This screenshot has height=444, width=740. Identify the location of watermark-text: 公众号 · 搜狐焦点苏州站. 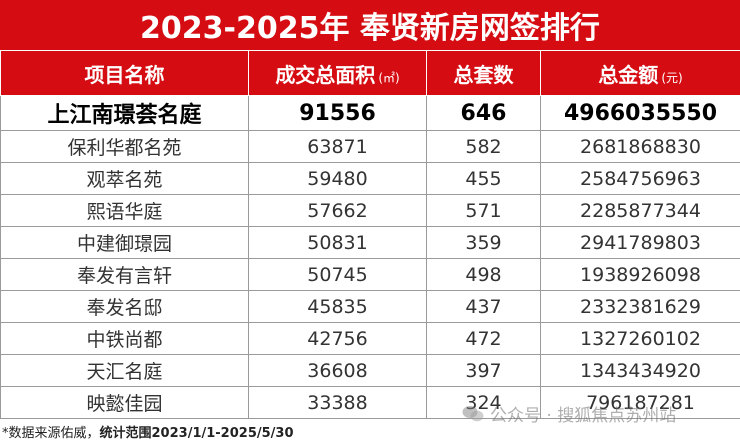
(583, 416).